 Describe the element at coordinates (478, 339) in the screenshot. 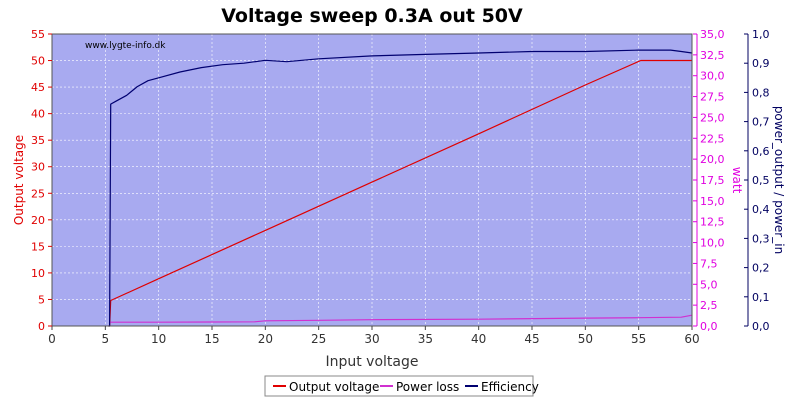

I see `x-tick-label: 40` at that location.